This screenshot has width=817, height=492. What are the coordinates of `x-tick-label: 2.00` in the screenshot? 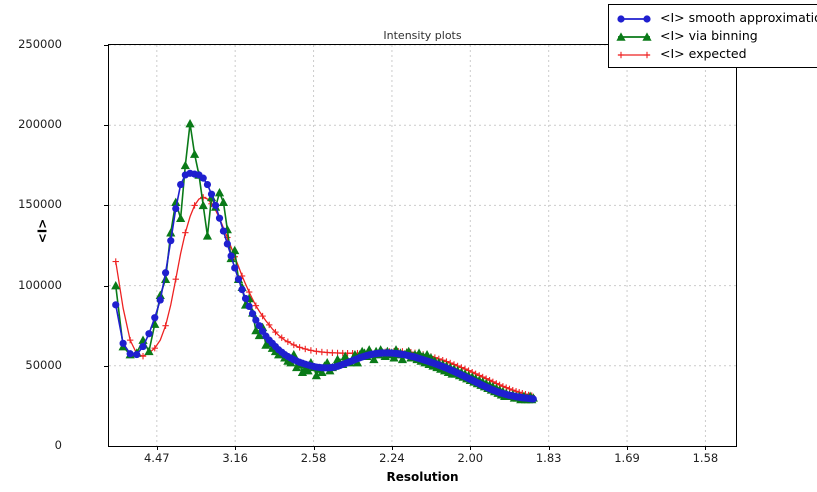 It's located at (470, 458).